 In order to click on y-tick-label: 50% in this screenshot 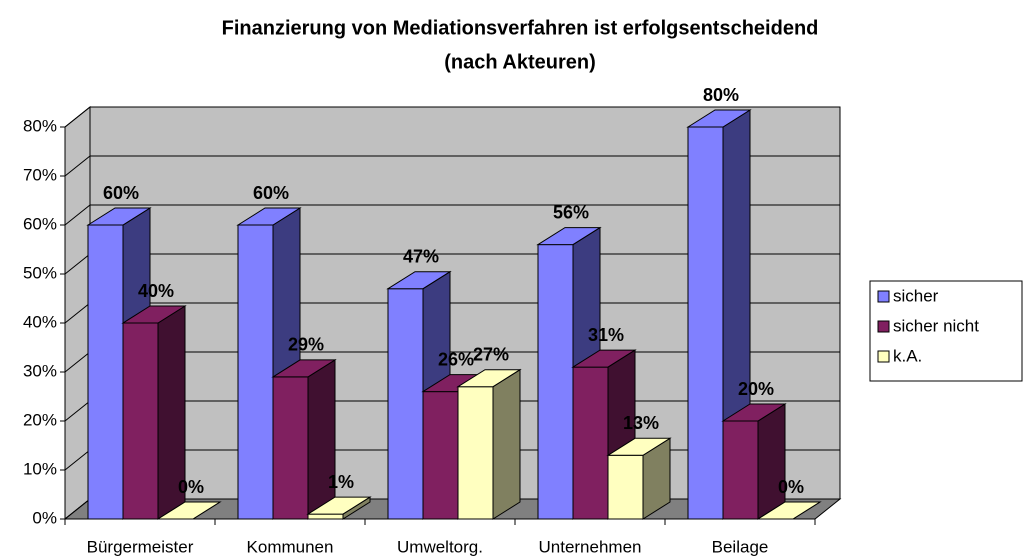, I will do `click(40, 272)`.